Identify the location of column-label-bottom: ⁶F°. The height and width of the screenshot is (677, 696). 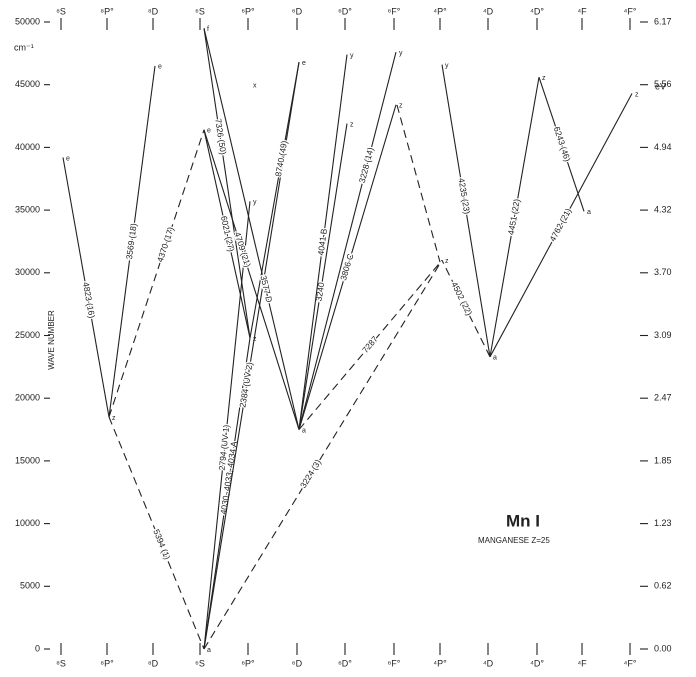
(394, 663).